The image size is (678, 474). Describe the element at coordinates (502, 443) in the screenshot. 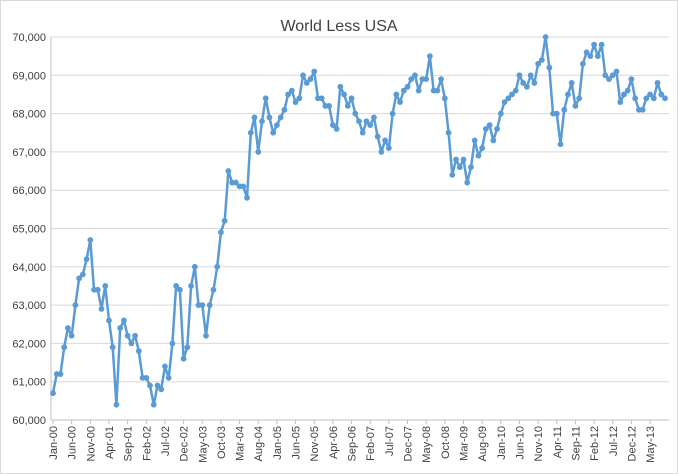

I see `x-tick-label: Jan-10` at that location.